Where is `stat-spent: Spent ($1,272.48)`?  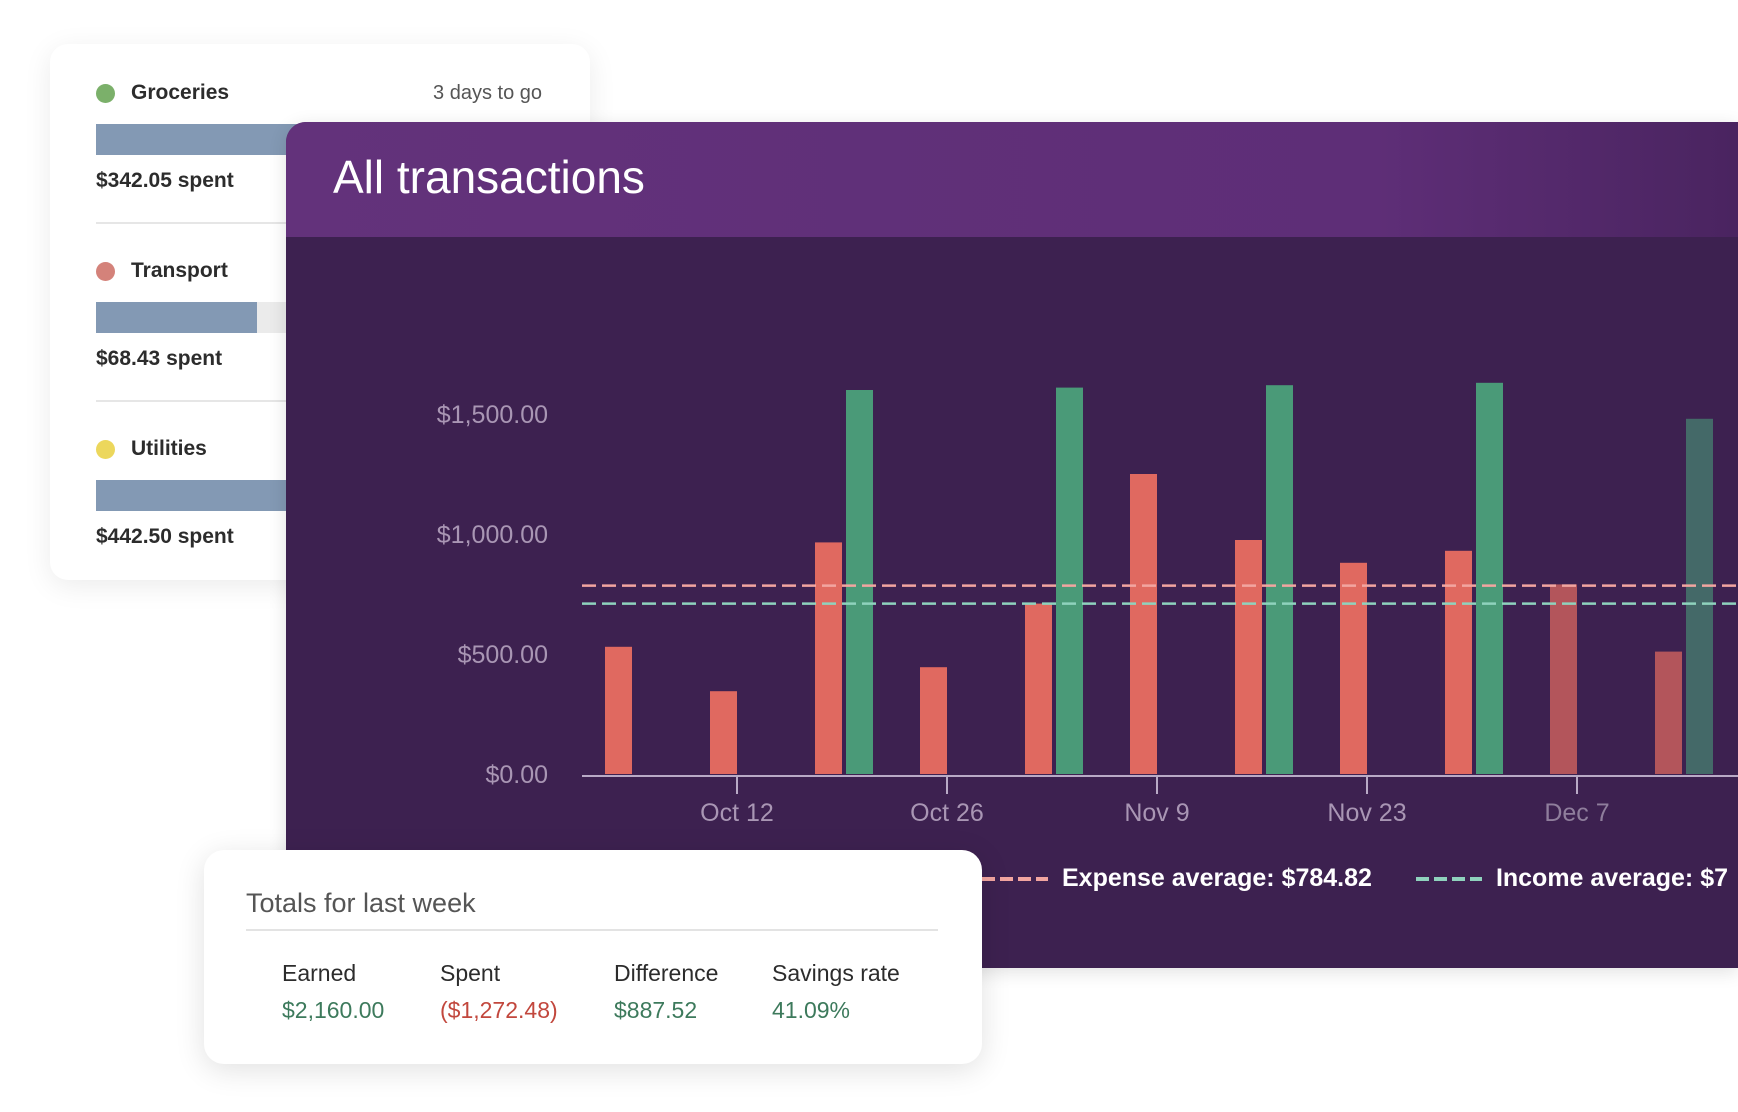
stat-spent: Spent ($1,272.48) is located at coordinates (499, 992).